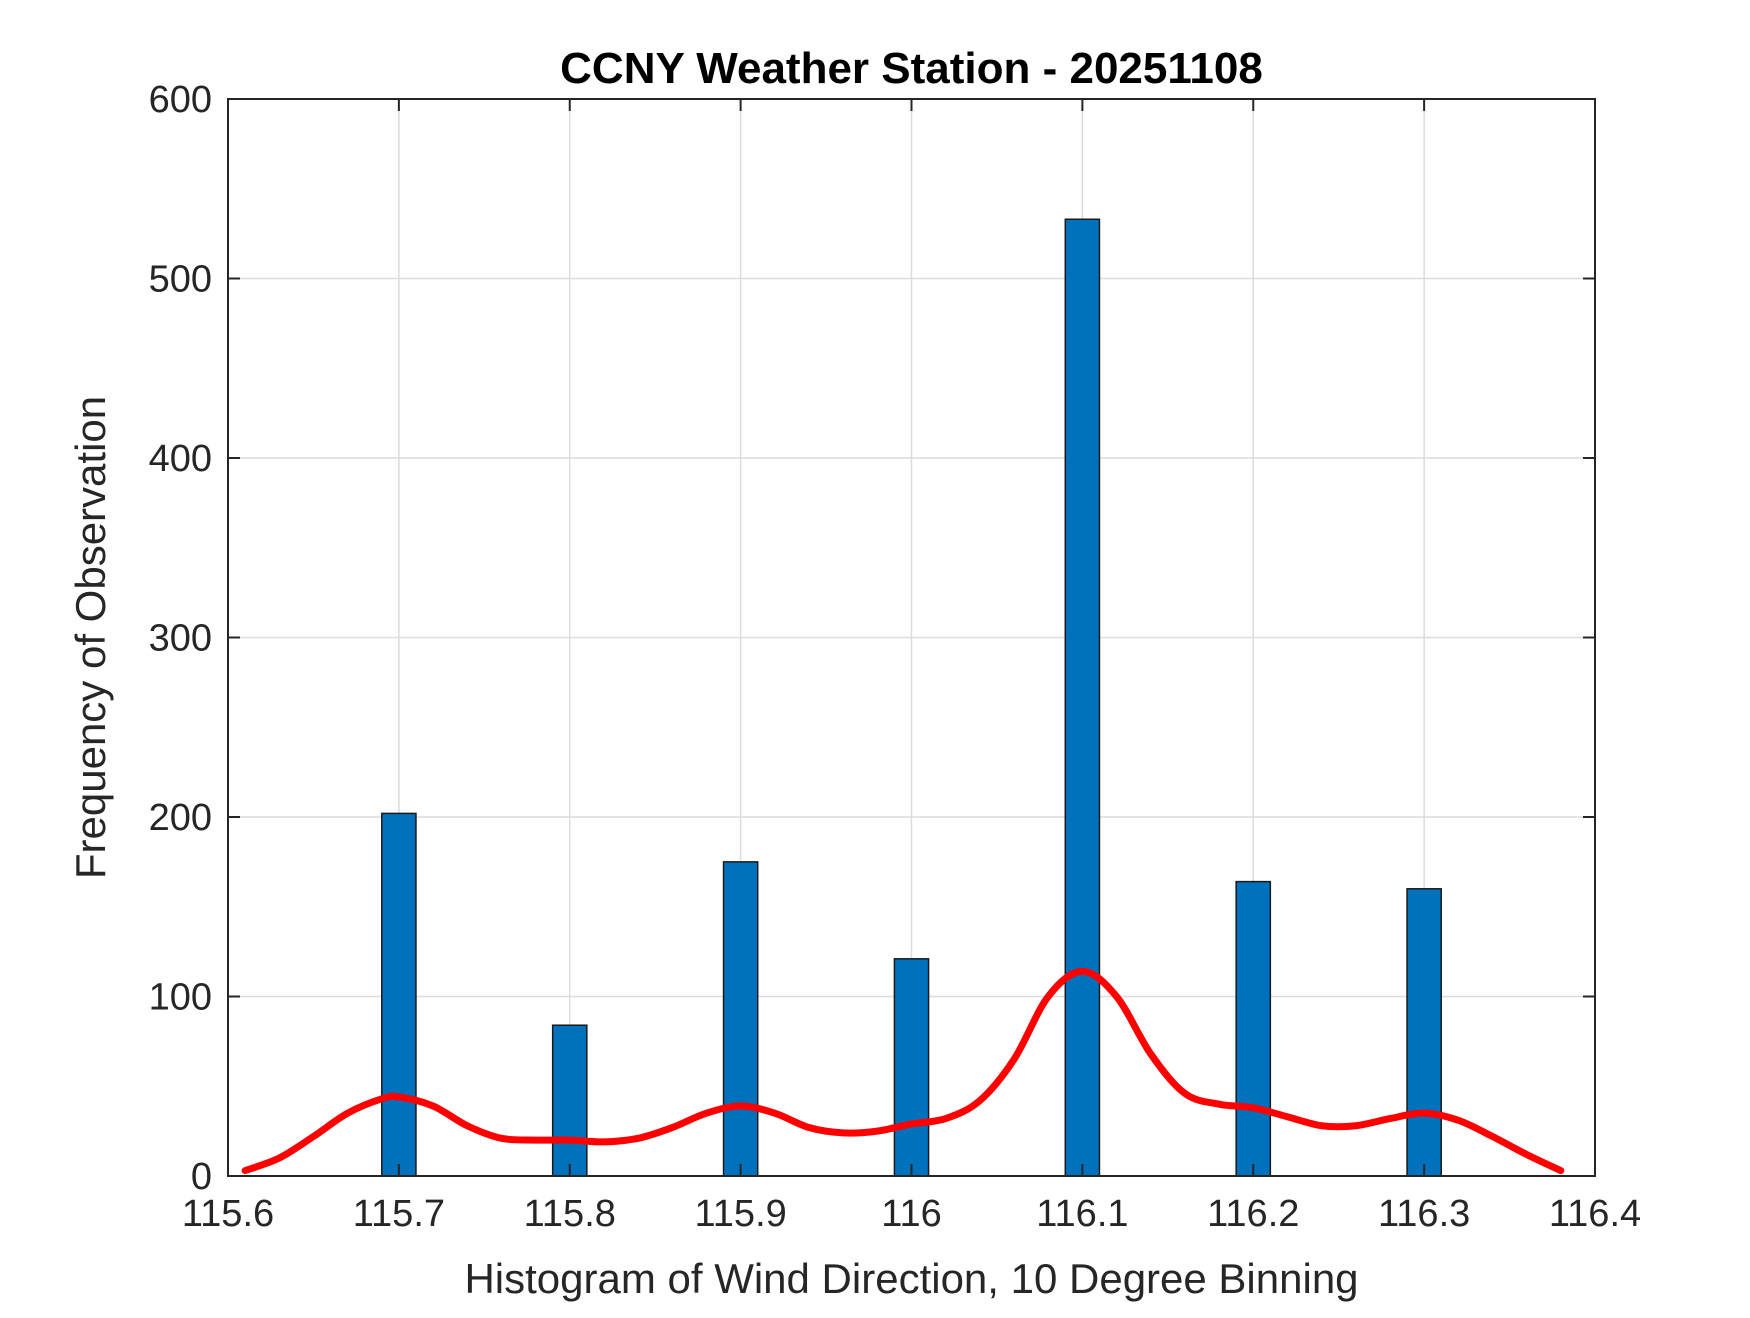 This screenshot has height=1318, width=1750. I want to click on y-tick-label: 400, so click(180, 459).